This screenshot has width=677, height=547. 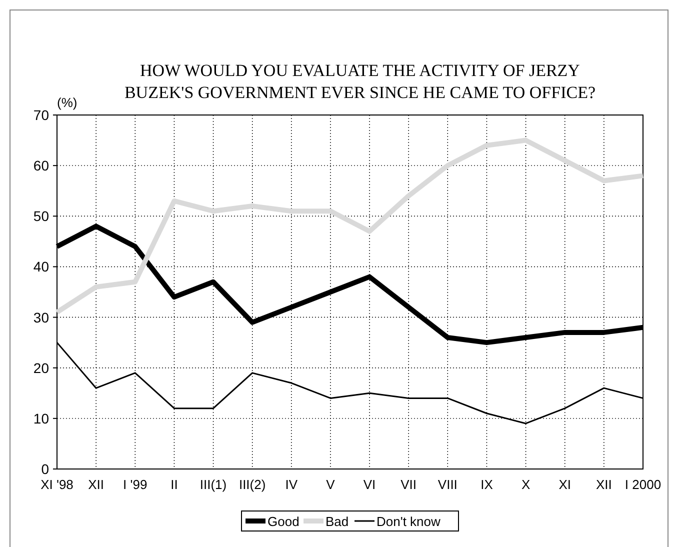 What do you see at coordinates (291, 484) in the screenshot?
I see `x-tick-label: IV` at bounding box center [291, 484].